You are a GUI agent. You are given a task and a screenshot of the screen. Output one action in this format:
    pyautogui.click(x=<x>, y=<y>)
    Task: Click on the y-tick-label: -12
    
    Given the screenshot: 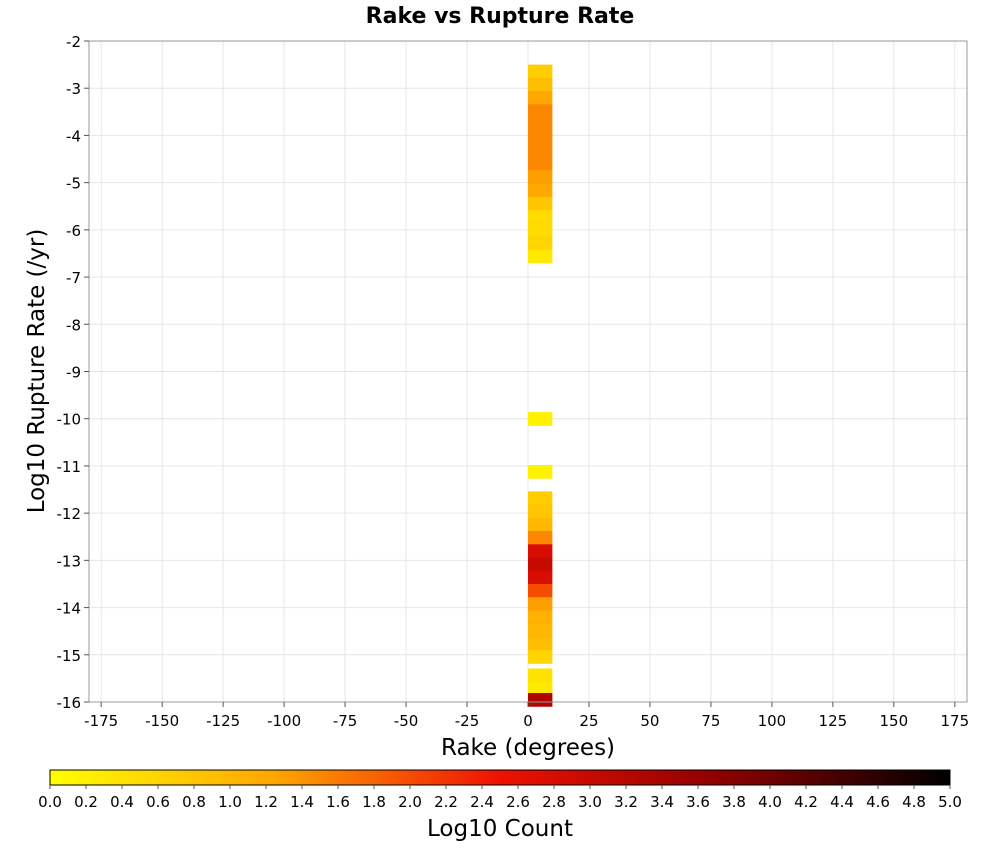 What is the action you would take?
    pyautogui.click(x=69, y=514)
    